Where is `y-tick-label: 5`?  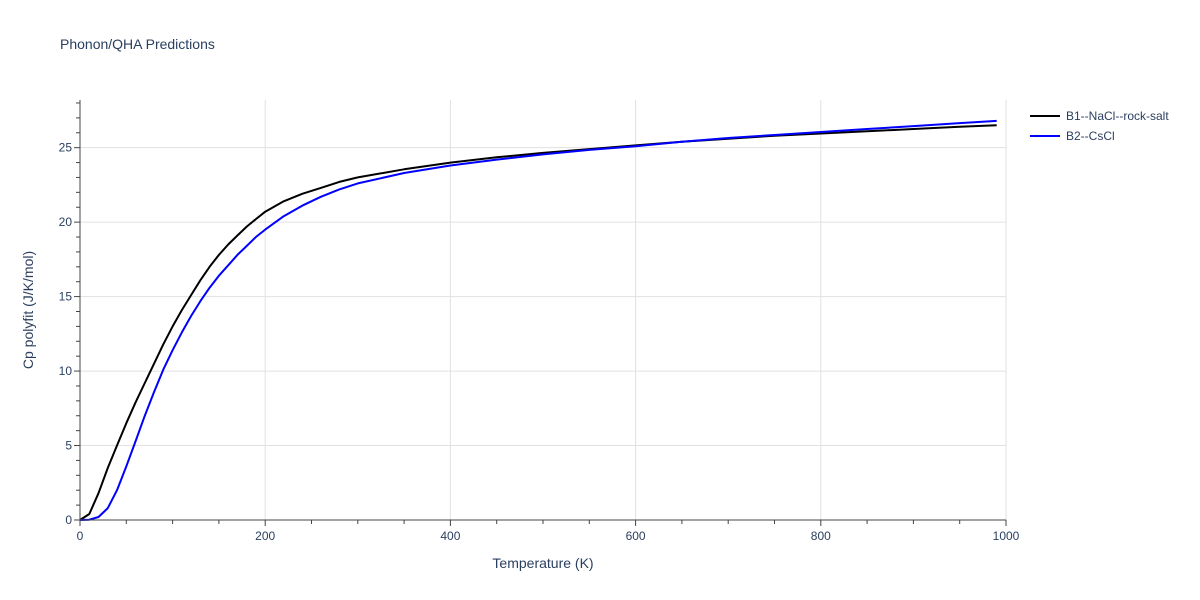 y-tick-label: 5 is located at coordinates (68, 446).